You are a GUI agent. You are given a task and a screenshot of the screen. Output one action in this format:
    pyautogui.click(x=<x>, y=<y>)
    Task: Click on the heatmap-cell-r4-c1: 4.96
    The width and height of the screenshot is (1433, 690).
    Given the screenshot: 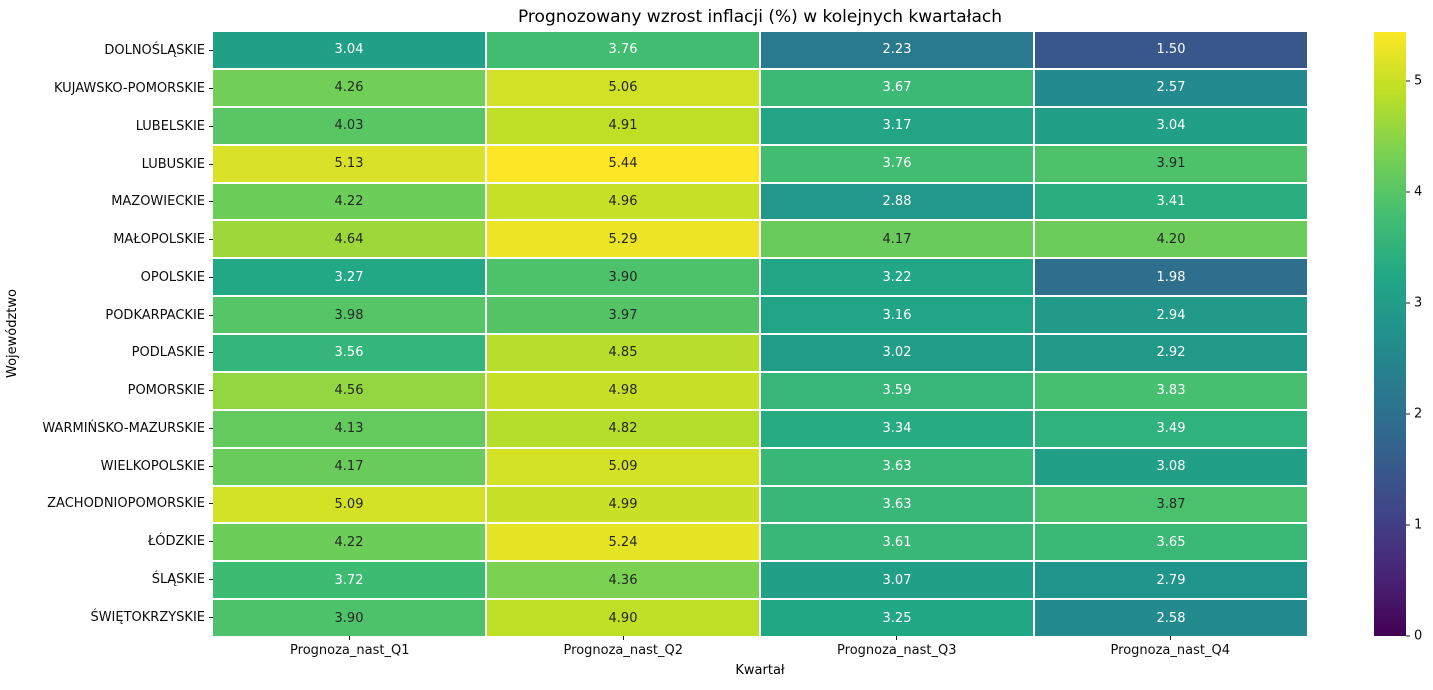 What is the action you would take?
    pyautogui.click(x=623, y=201)
    